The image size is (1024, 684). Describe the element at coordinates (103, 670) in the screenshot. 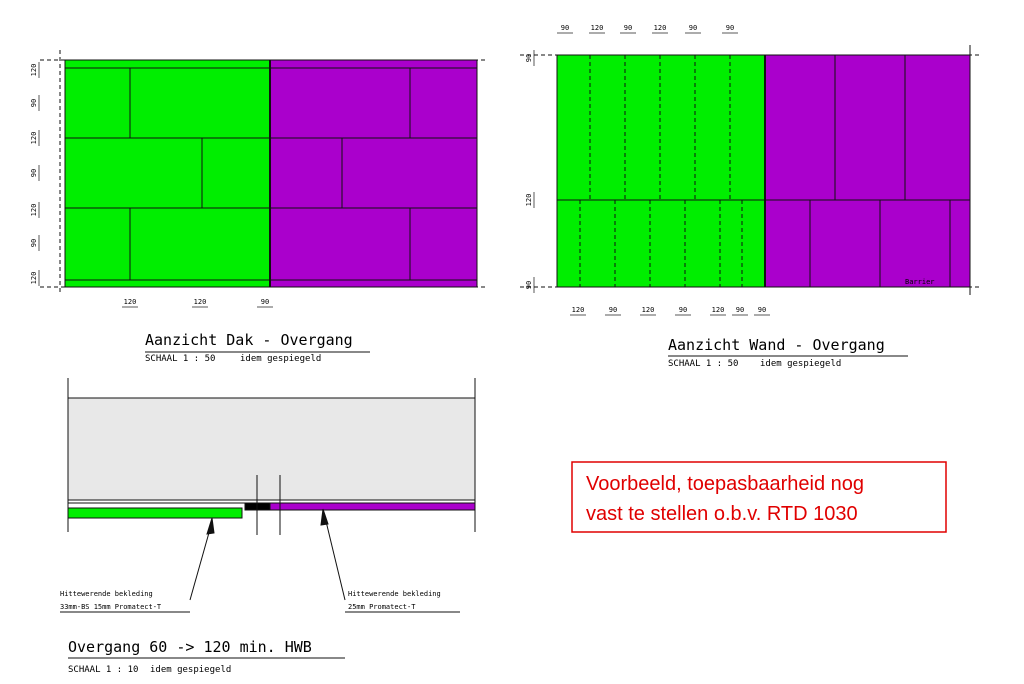

I see `scale: SCHAAL 1 : 10` at that location.